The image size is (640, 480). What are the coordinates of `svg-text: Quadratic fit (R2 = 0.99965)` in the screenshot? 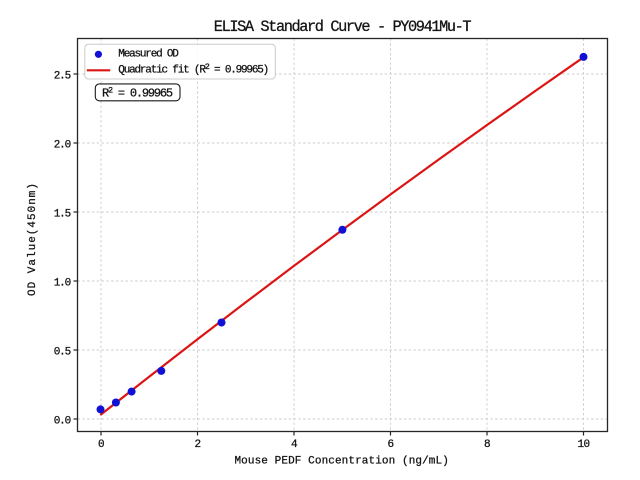 It's located at (193, 69).